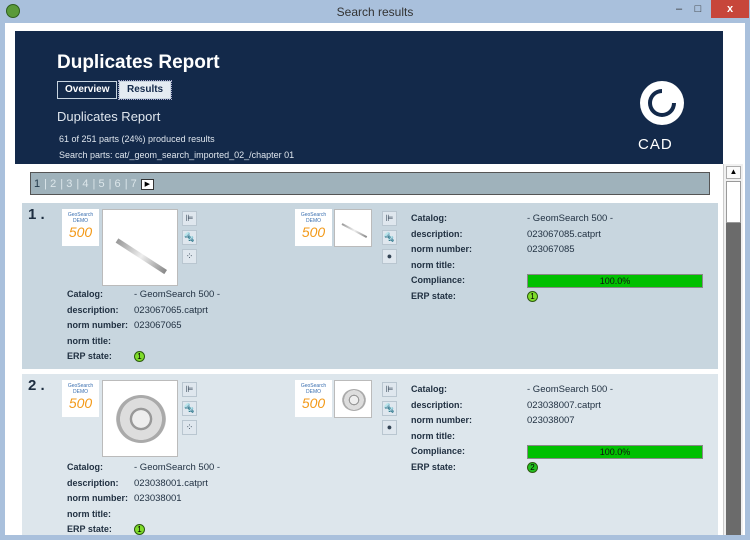 This screenshot has width=750, height=540. Describe the element at coordinates (36, 385) in the screenshot. I see `result-index: 2 .` at that location.